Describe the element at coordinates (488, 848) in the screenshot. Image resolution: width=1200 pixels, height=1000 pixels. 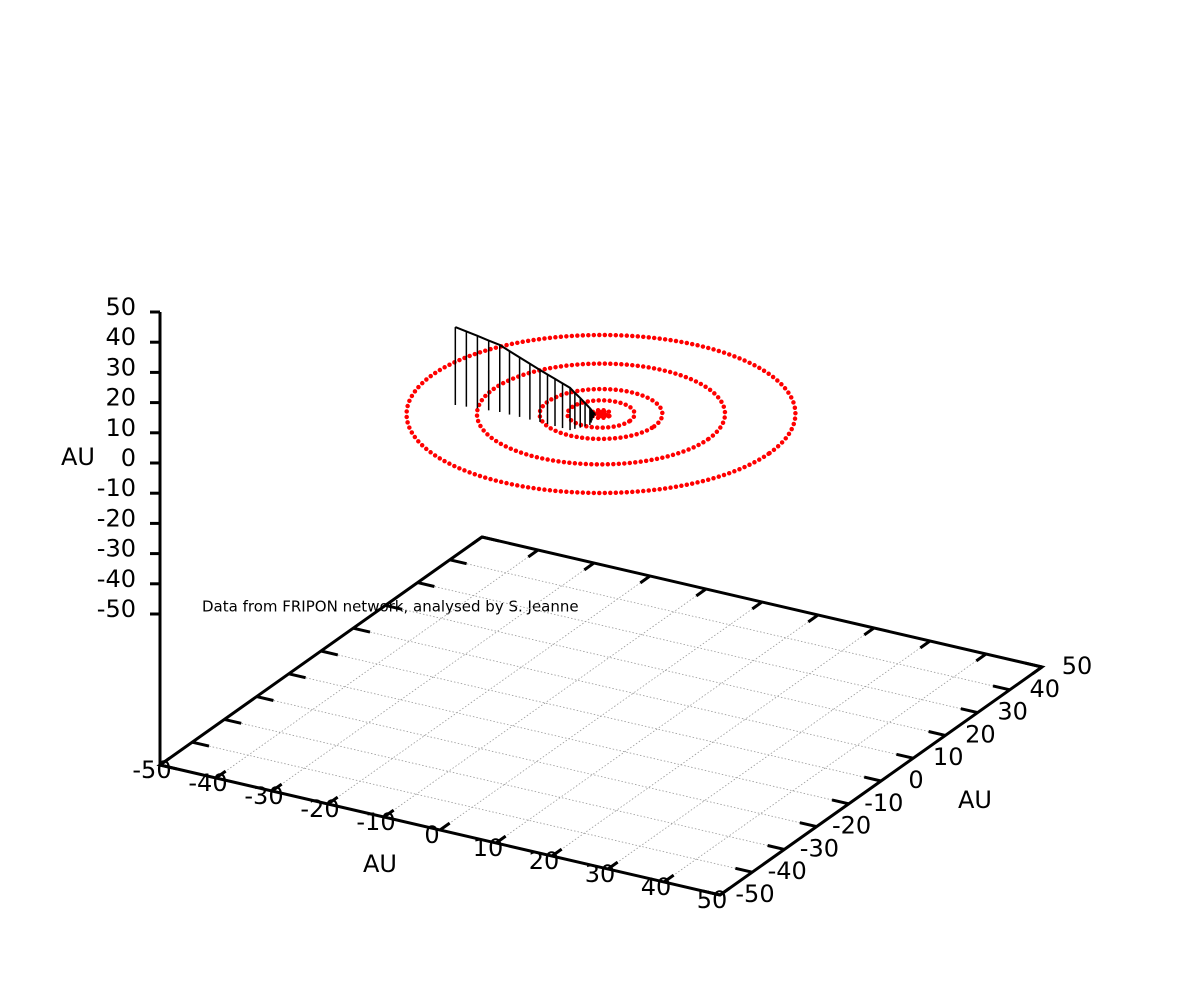
I see `x-tick-label: 10` at that location.